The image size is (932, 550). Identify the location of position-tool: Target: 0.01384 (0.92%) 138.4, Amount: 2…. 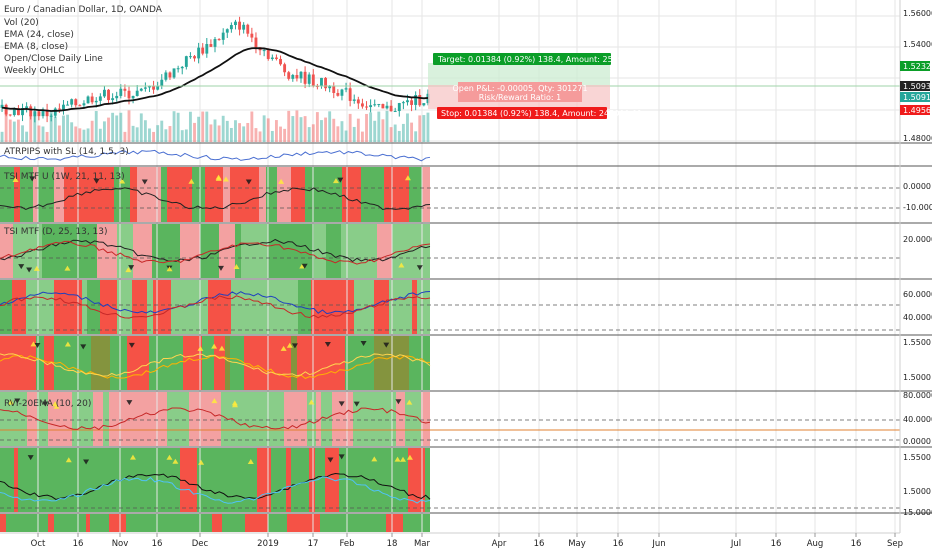
(537, 86).